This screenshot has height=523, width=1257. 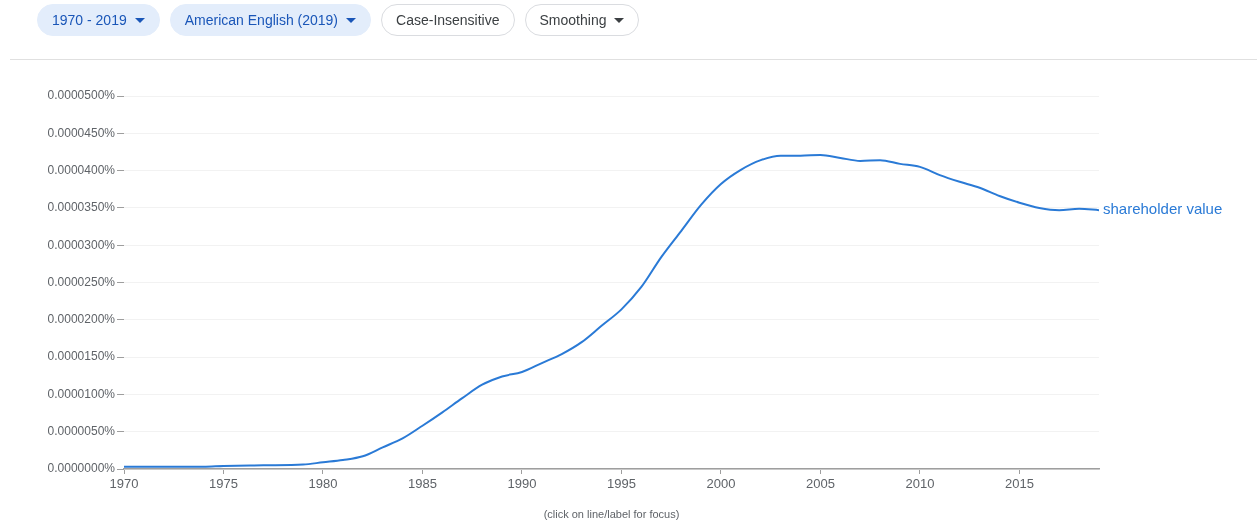 What do you see at coordinates (81, 393) in the screenshot?
I see `y-tick-label: 0.0000100%` at bounding box center [81, 393].